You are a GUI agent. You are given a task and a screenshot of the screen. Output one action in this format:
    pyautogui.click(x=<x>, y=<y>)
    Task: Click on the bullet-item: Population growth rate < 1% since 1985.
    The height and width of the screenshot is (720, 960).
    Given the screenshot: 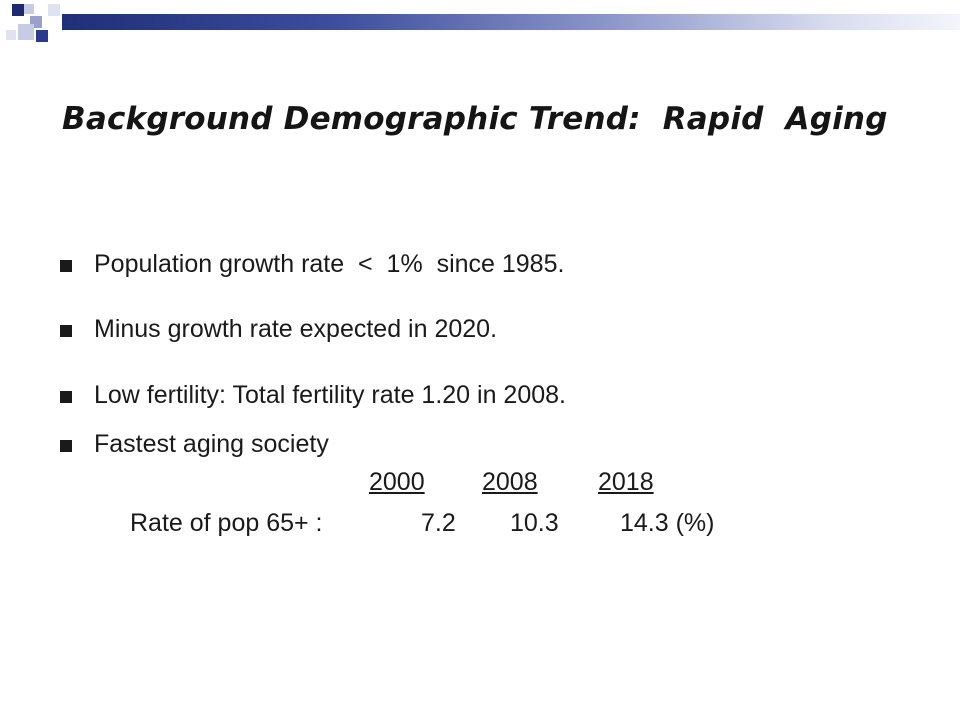 What is the action you would take?
    pyautogui.click(x=312, y=308)
    